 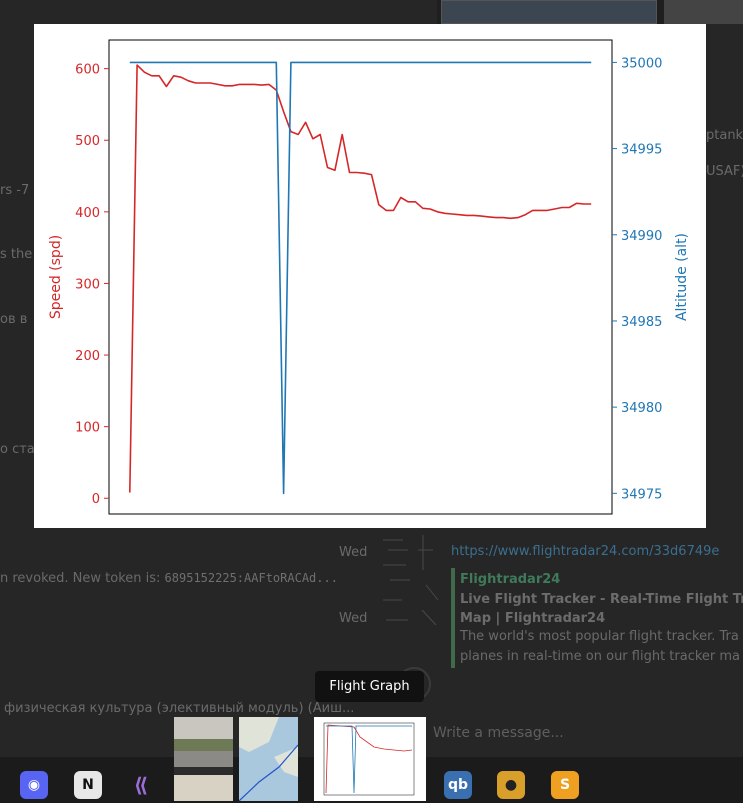 I want to click on left-axis-tick-label: 600, so click(x=87, y=70).